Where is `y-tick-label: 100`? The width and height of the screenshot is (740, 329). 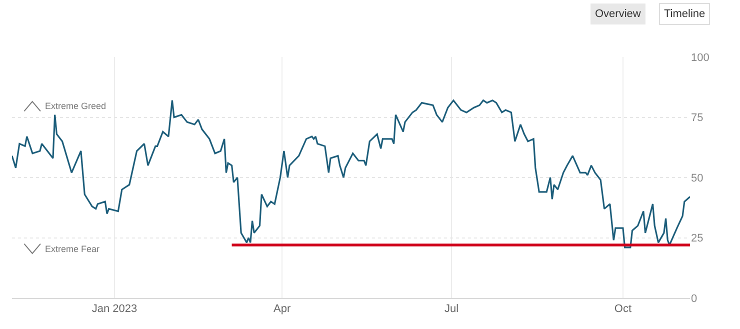 y-tick-label: 100 is located at coordinates (700, 58).